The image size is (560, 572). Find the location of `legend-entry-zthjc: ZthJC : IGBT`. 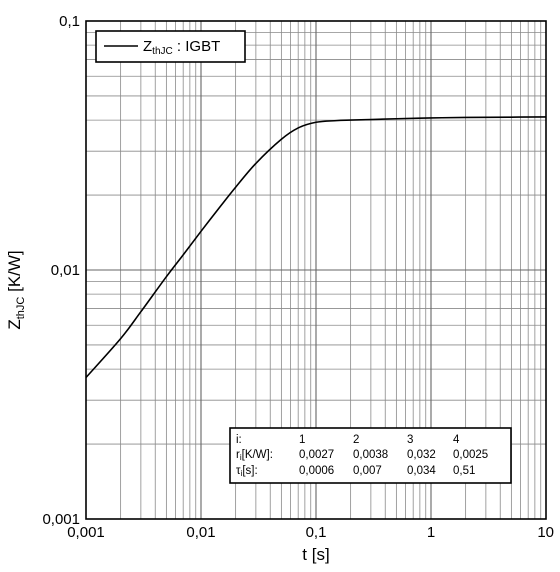

legend-entry-zthjc: ZthJC : IGBT is located at coordinates (181, 47).